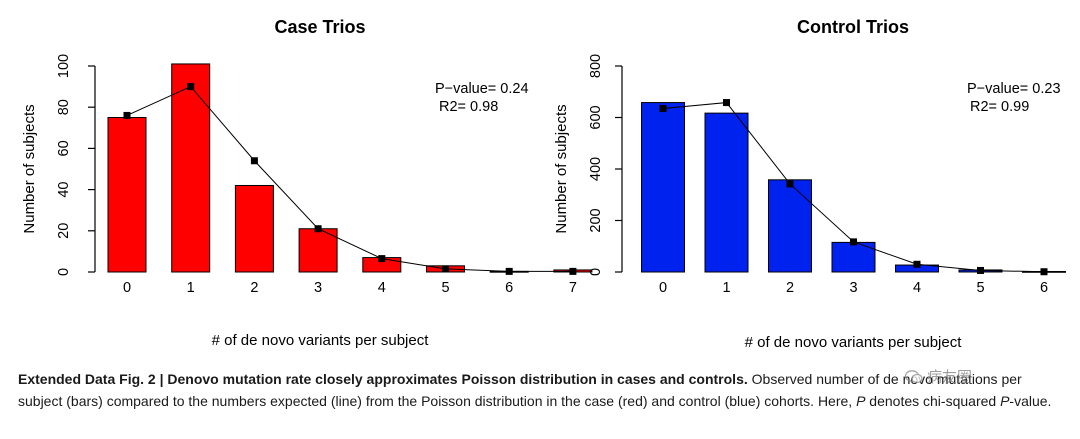 This screenshot has height=439, width=1080. What do you see at coordinates (191, 288) in the screenshot?
I see `case-x-tick-label: 1` at bounding box center [191, 288].